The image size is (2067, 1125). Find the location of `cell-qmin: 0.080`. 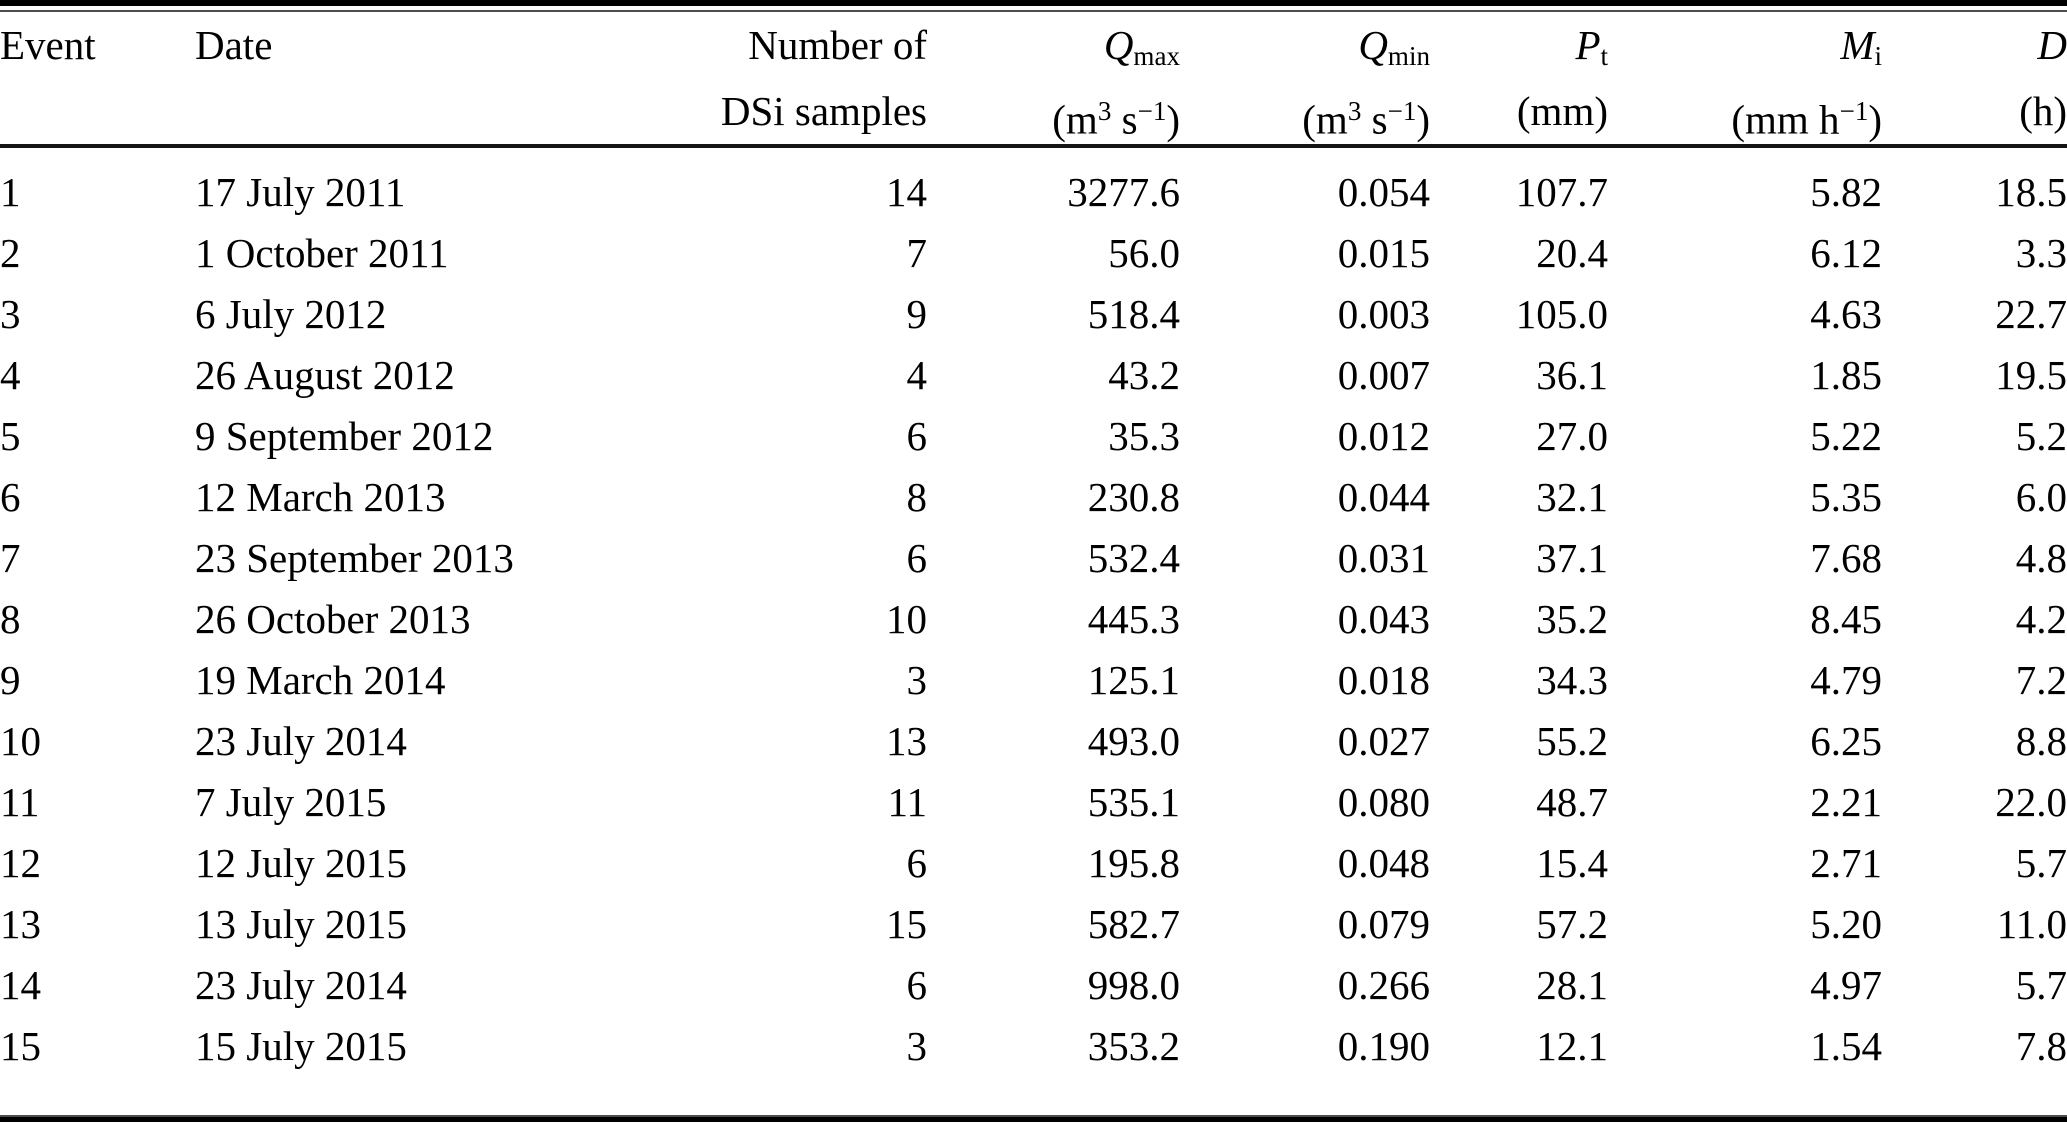

cell-qmin: 0.080 is located at coordinates (1383, 802).